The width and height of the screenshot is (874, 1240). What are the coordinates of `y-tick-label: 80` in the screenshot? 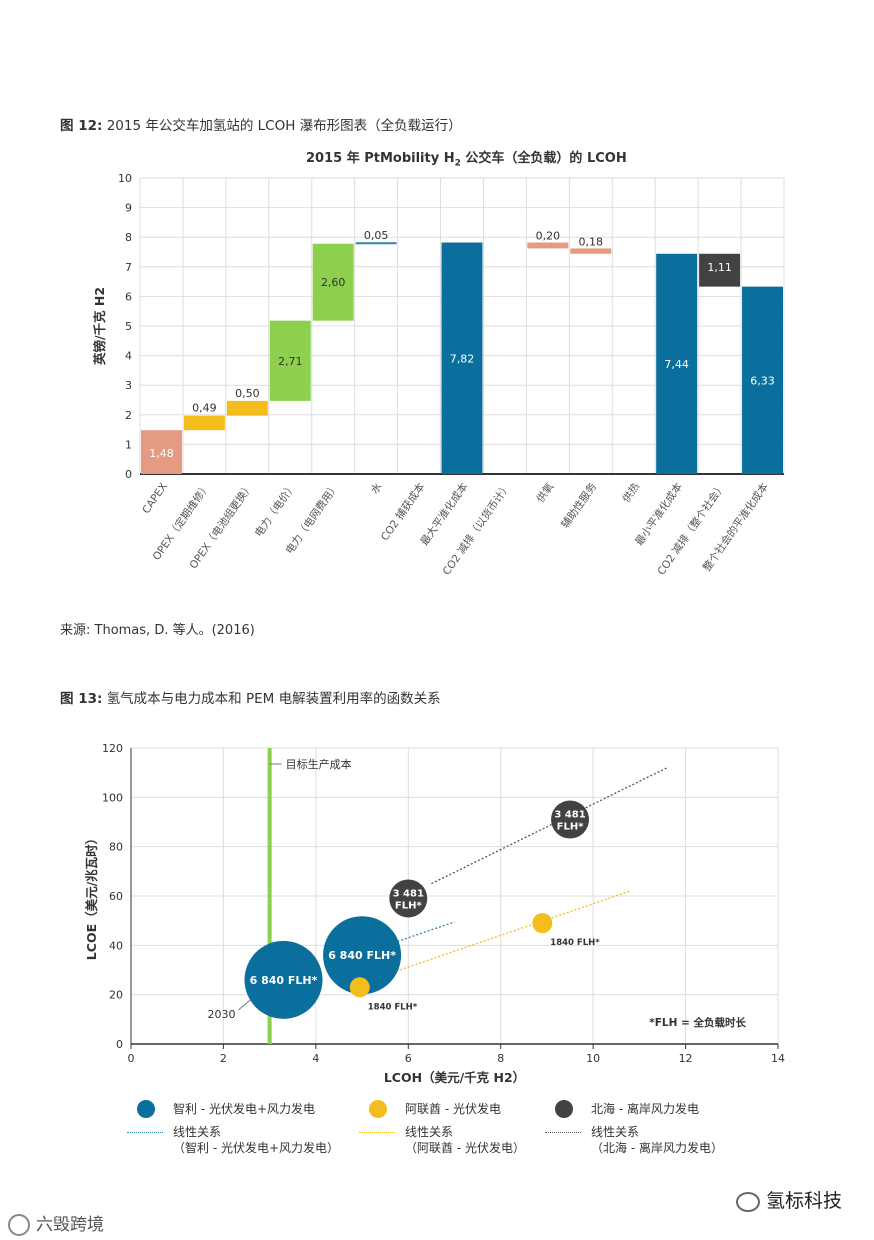 It's located at (116, 847).